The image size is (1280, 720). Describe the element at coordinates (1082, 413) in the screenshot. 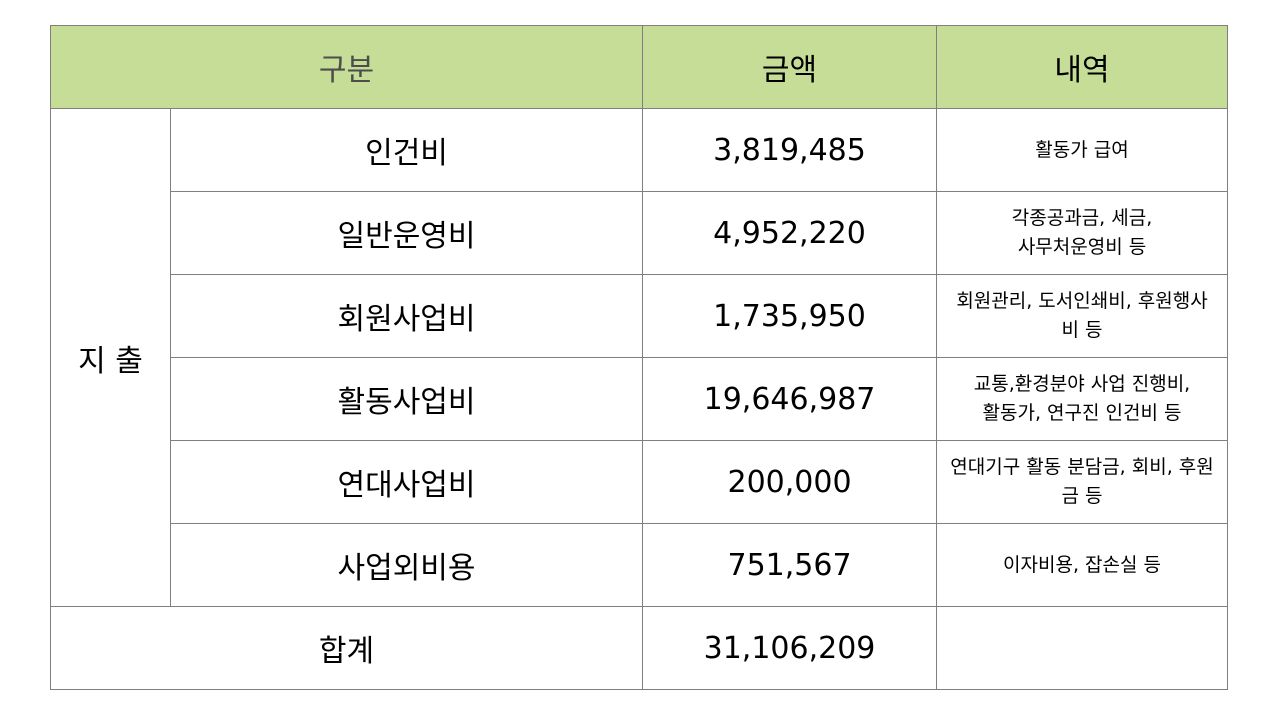

I see `item-detail-line: 활동가, 연구진 인건비 등` at that location.